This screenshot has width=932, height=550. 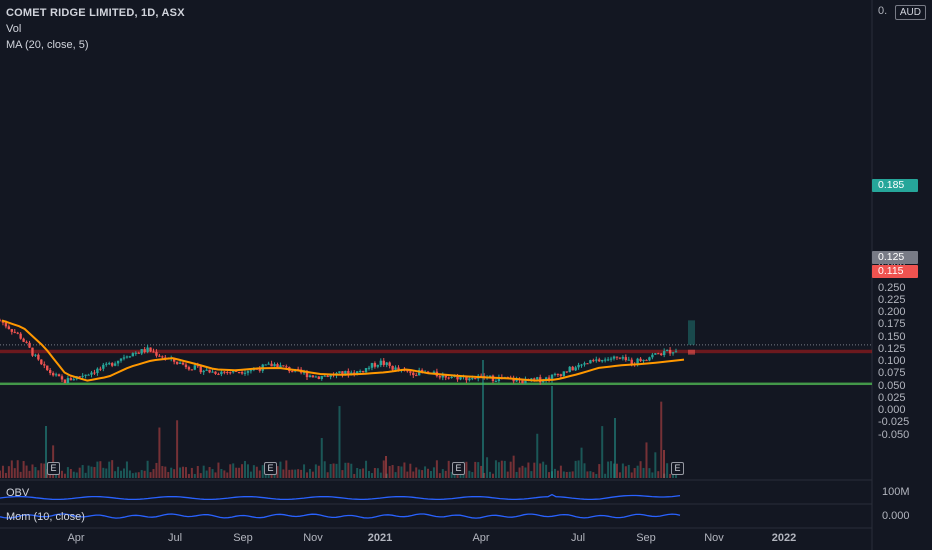 What do you see at coordinates (18, 493) in the screenshot?
I see `obv-pane-label: OBV` at bounding box center [18, 493].